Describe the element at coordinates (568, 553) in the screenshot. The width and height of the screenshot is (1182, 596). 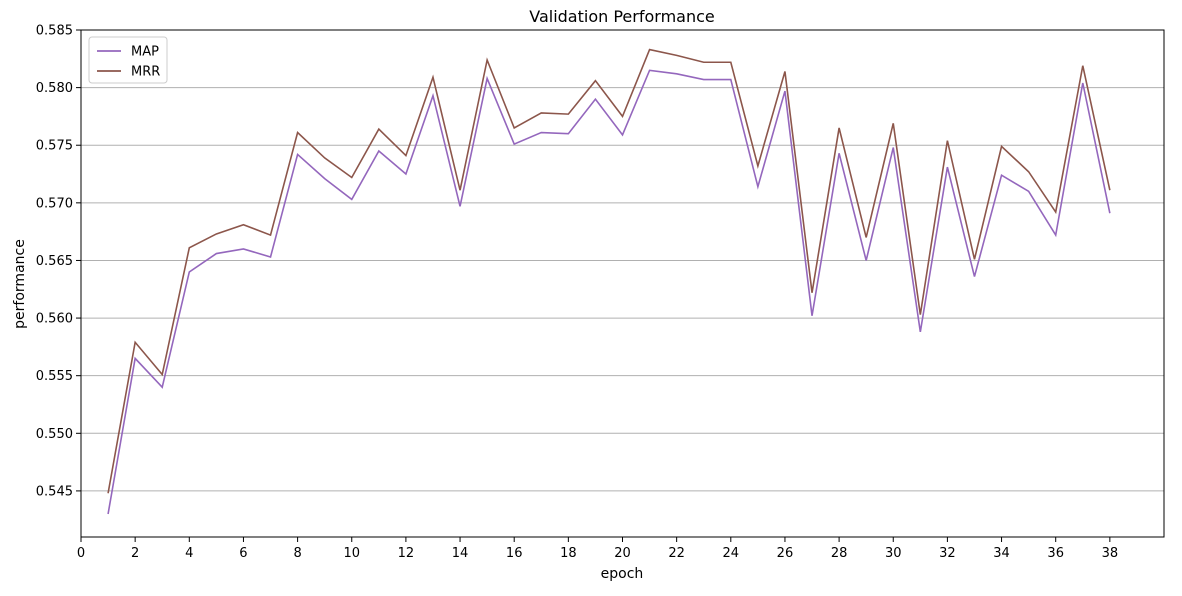
I see `x-tick-label: 18` at that location.